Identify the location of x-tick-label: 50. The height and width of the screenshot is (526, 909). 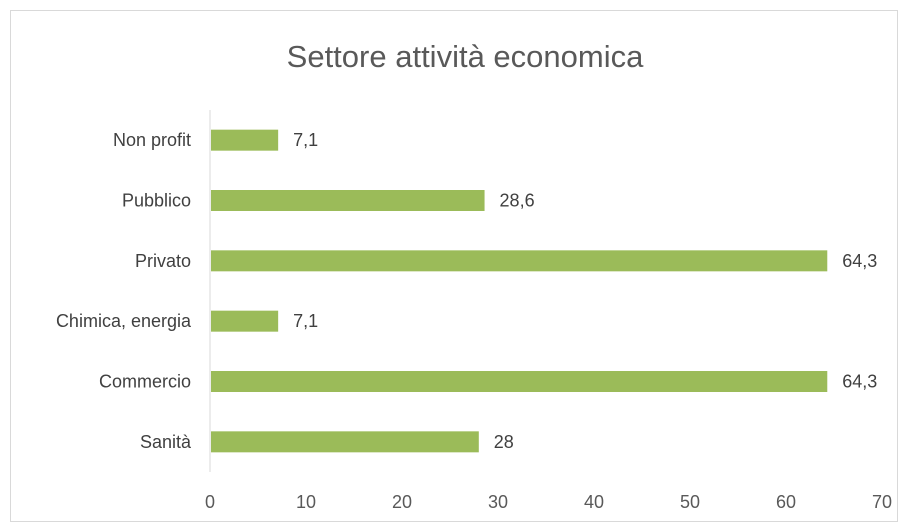
(690, 502).